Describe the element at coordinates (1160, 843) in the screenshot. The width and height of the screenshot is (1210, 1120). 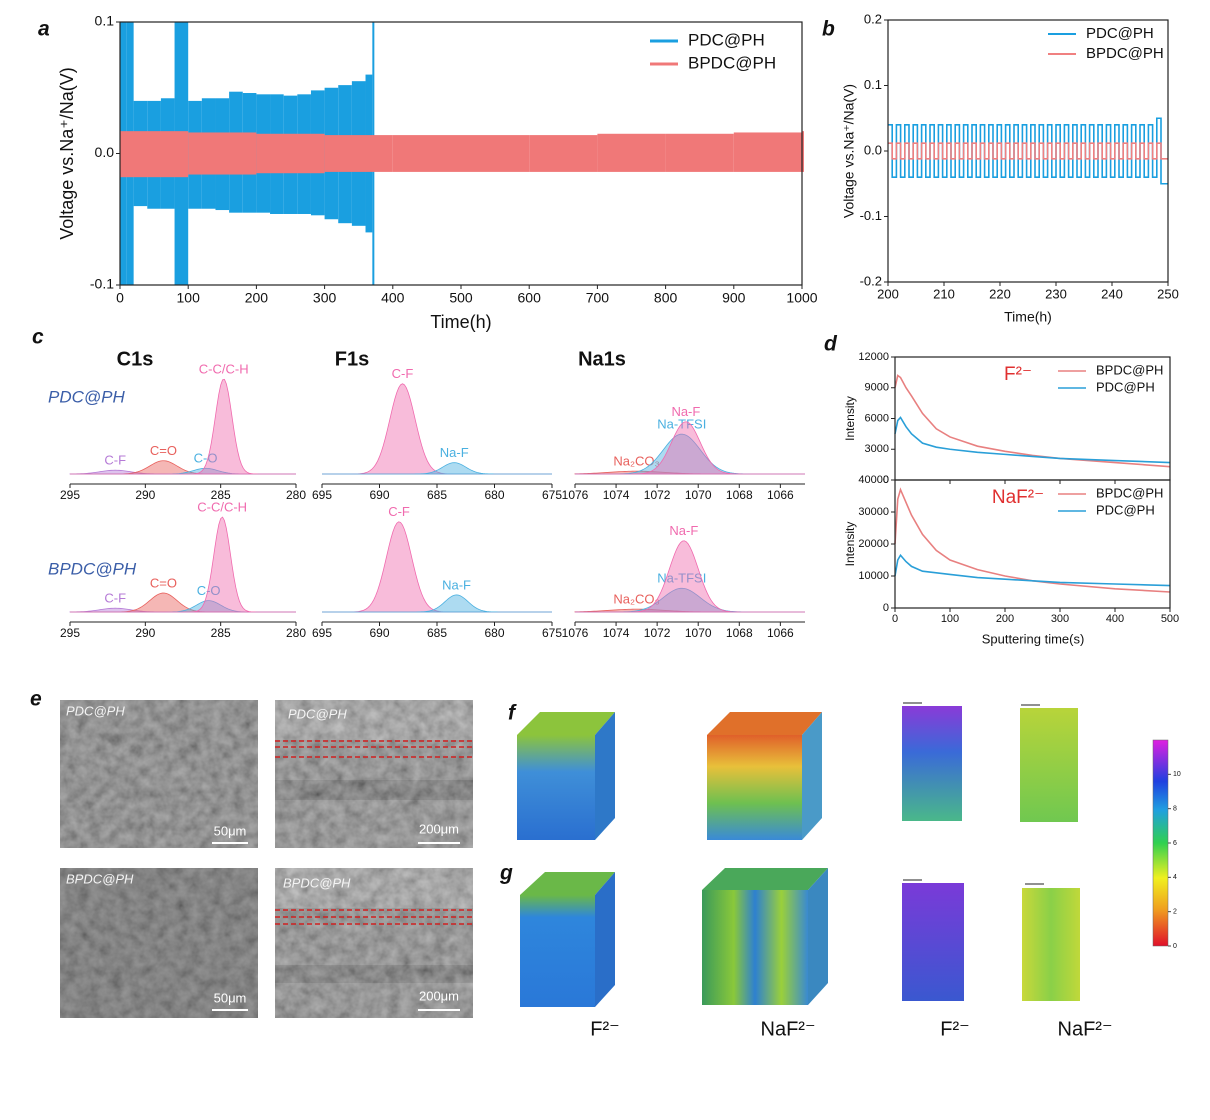
I see `colorbar` at that location.